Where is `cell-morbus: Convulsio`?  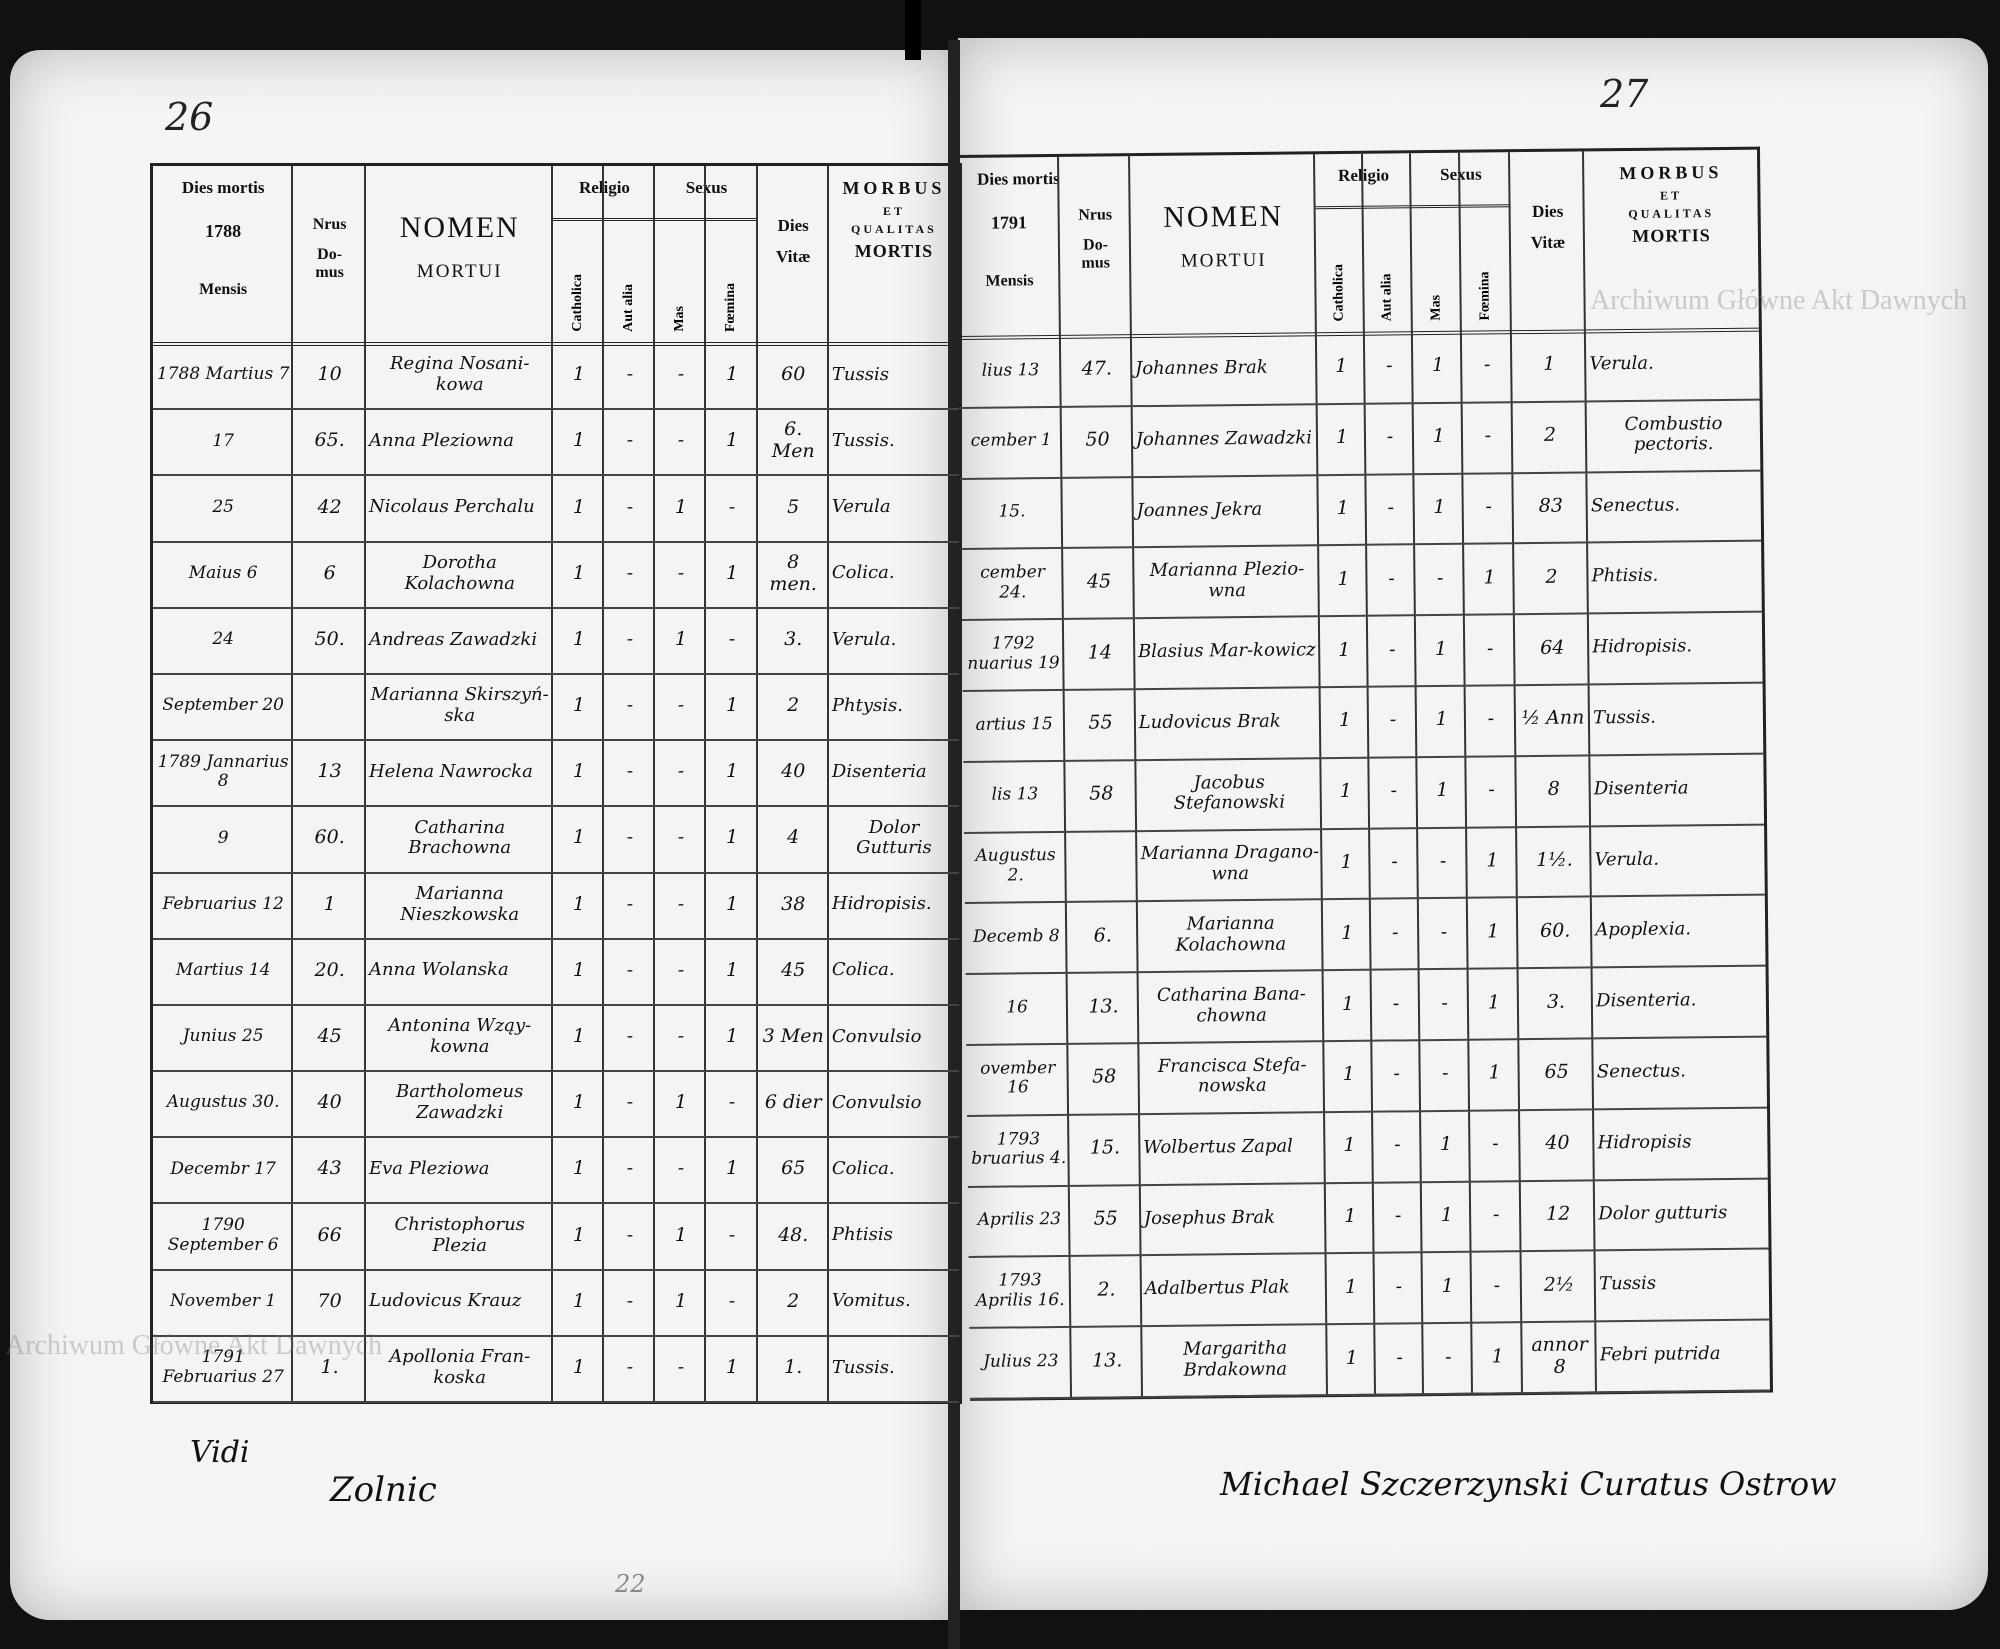
cell-morbus: Convulsio is located at coordinates (876, 1102).